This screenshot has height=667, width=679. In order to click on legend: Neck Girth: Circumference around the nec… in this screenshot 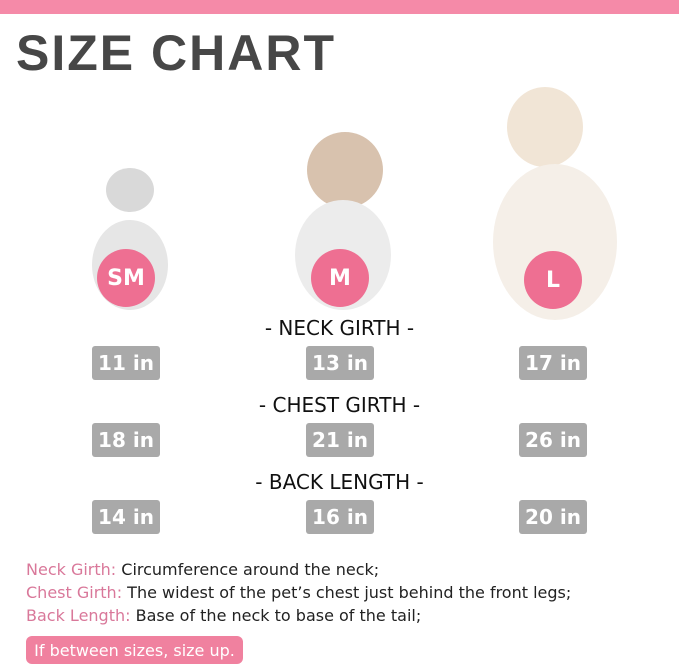, I will do `click(298, 592)`.